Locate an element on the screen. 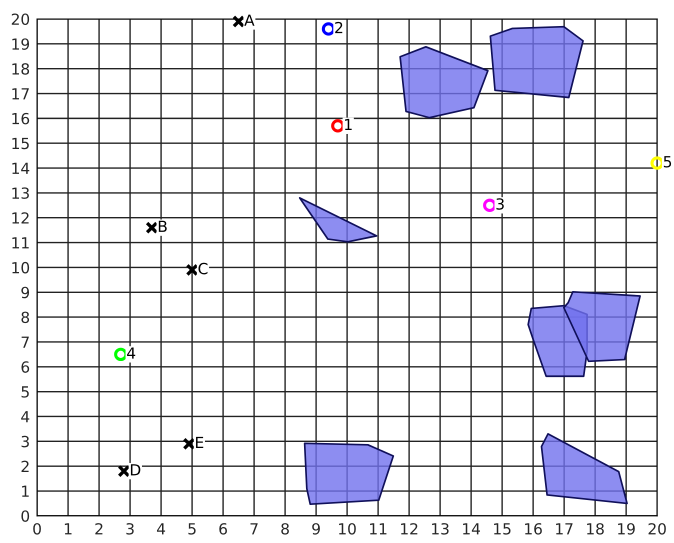 Image resolution: width=674 pixels, height=543 pixels. x-tick-label: 0 is located at coordinates (37, 529).